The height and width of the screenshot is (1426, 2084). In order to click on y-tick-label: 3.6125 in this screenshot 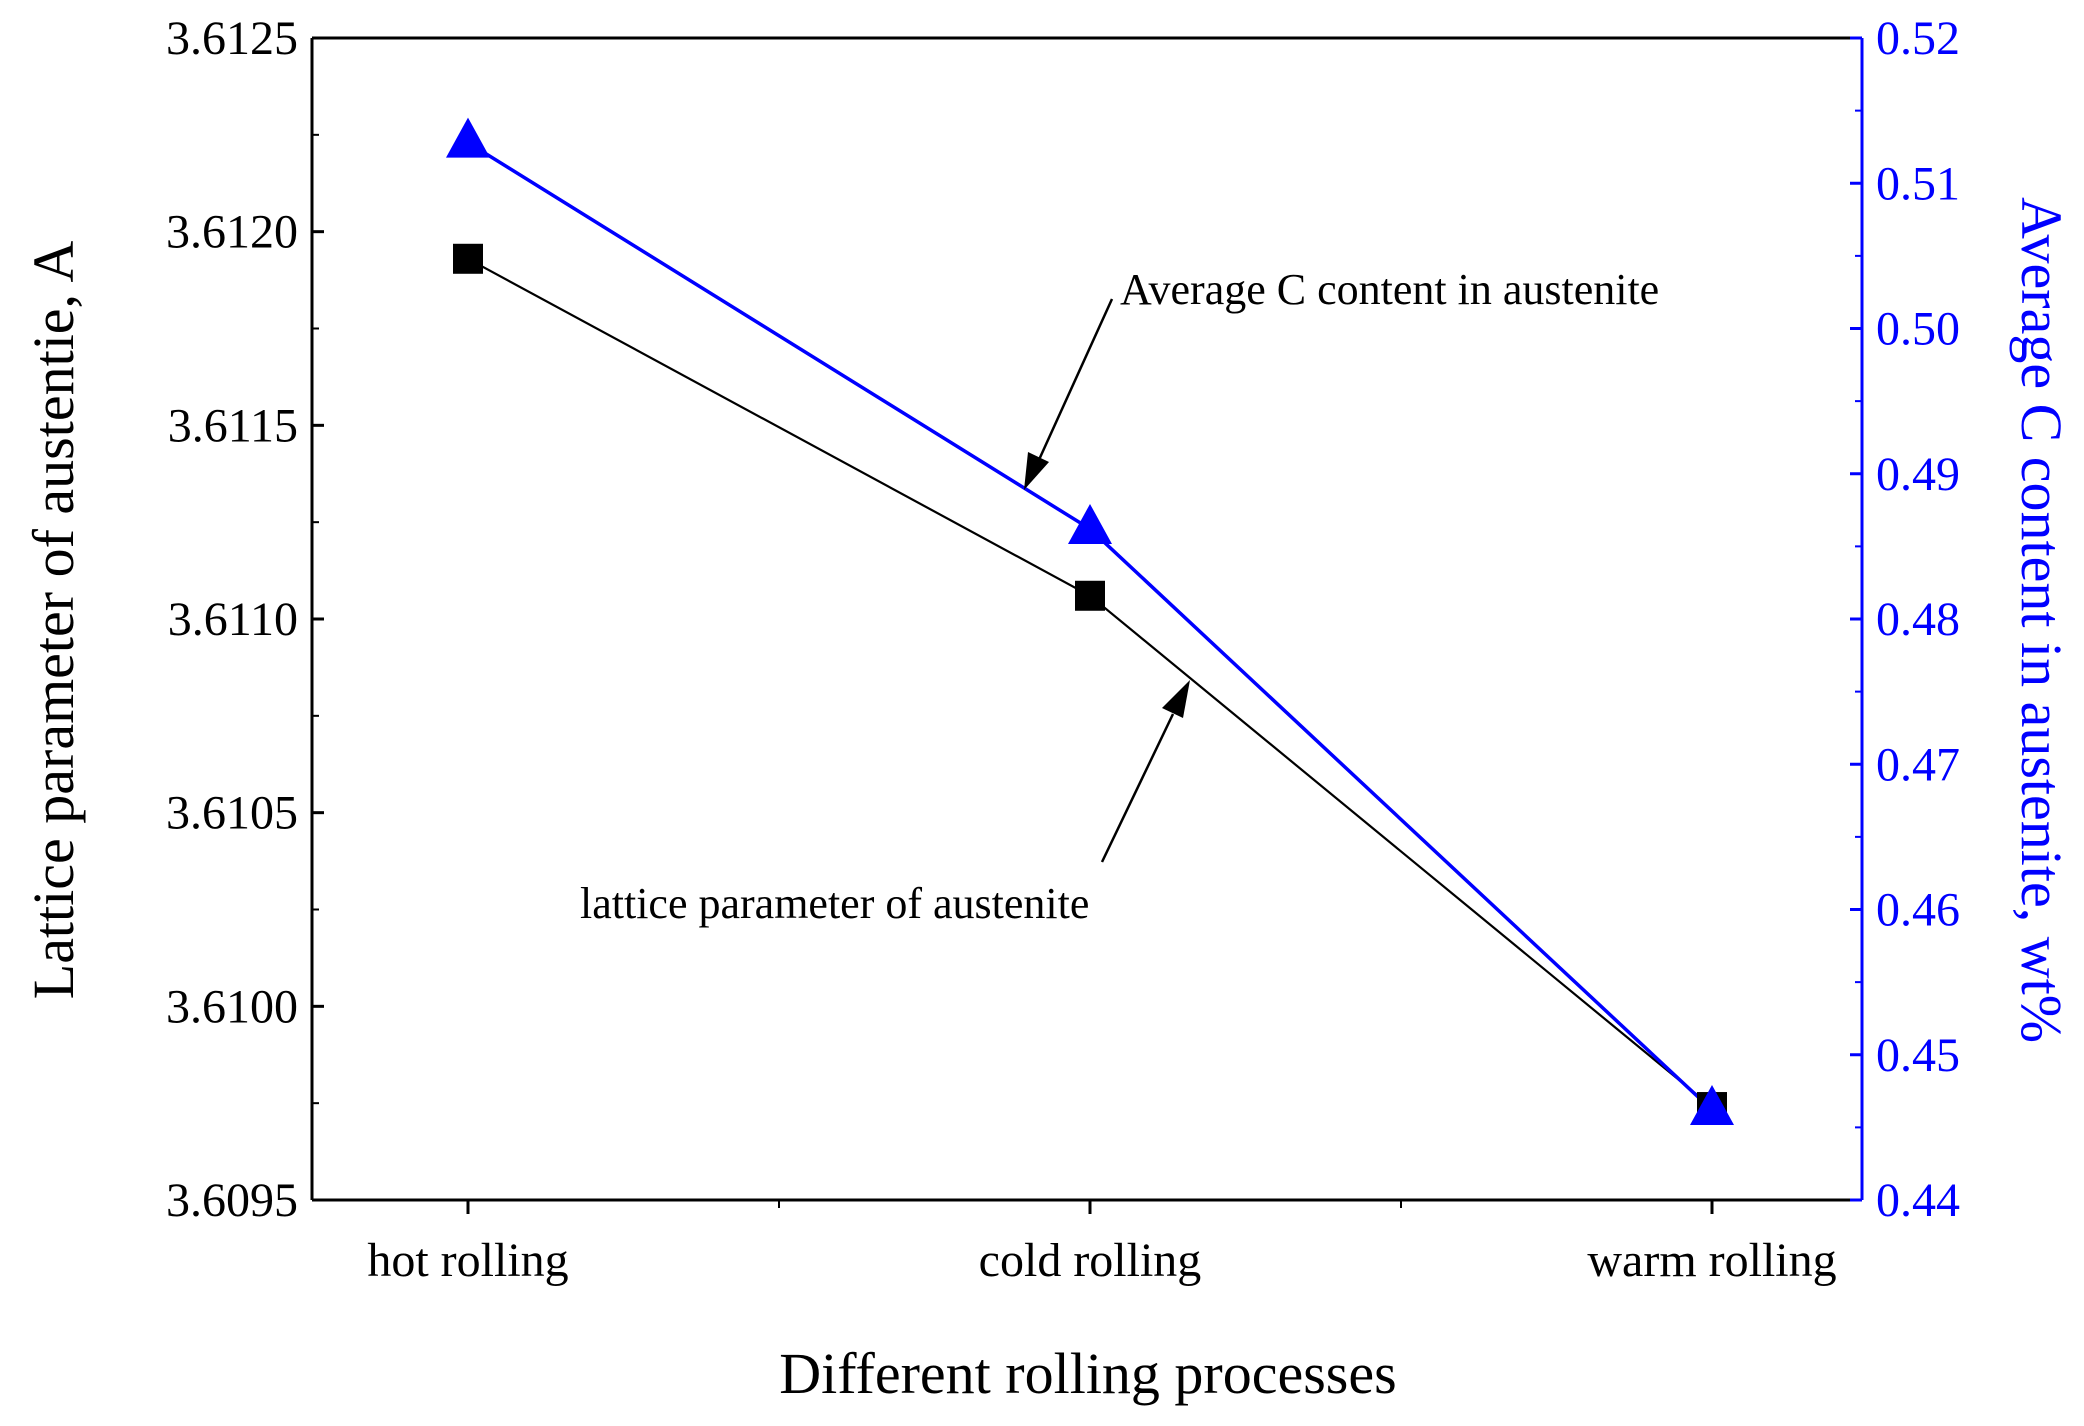, I will do `click(232, 38)`.